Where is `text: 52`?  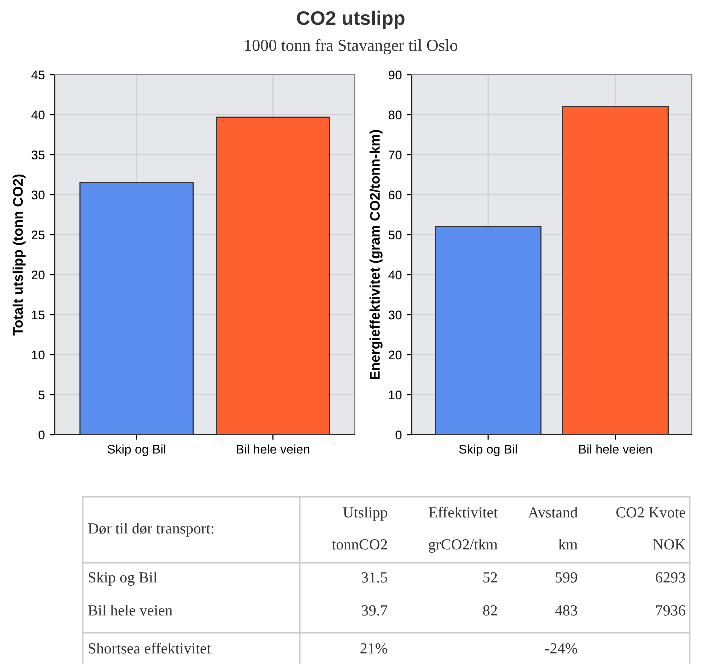 text: 52 is located at coordinates (491, 577).